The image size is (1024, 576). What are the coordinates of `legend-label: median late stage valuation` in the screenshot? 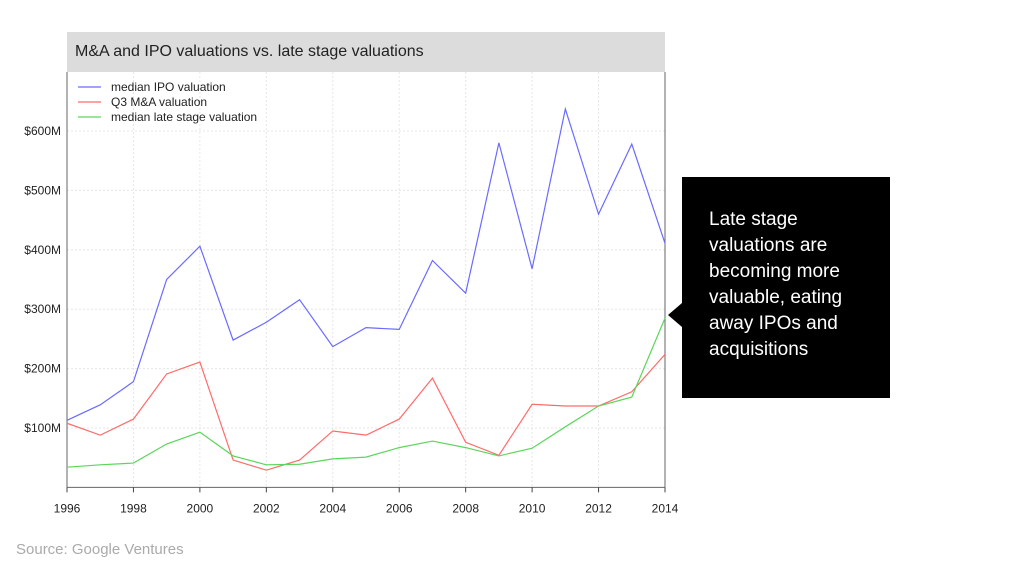 It's located at (184, 117).